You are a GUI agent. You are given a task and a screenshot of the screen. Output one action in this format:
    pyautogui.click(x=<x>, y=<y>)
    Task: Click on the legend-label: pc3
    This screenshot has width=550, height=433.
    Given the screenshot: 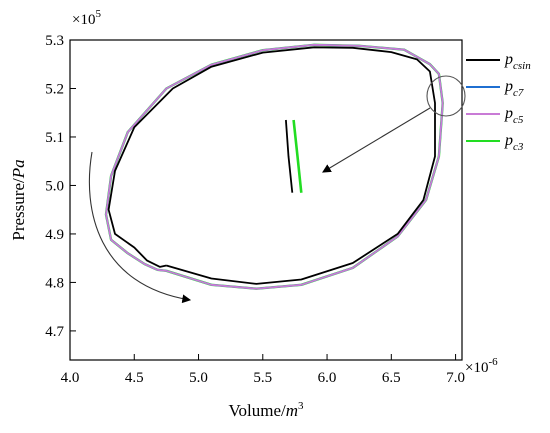 What is the action you would take?
    pyautogui.click(x=514, y=142)
    